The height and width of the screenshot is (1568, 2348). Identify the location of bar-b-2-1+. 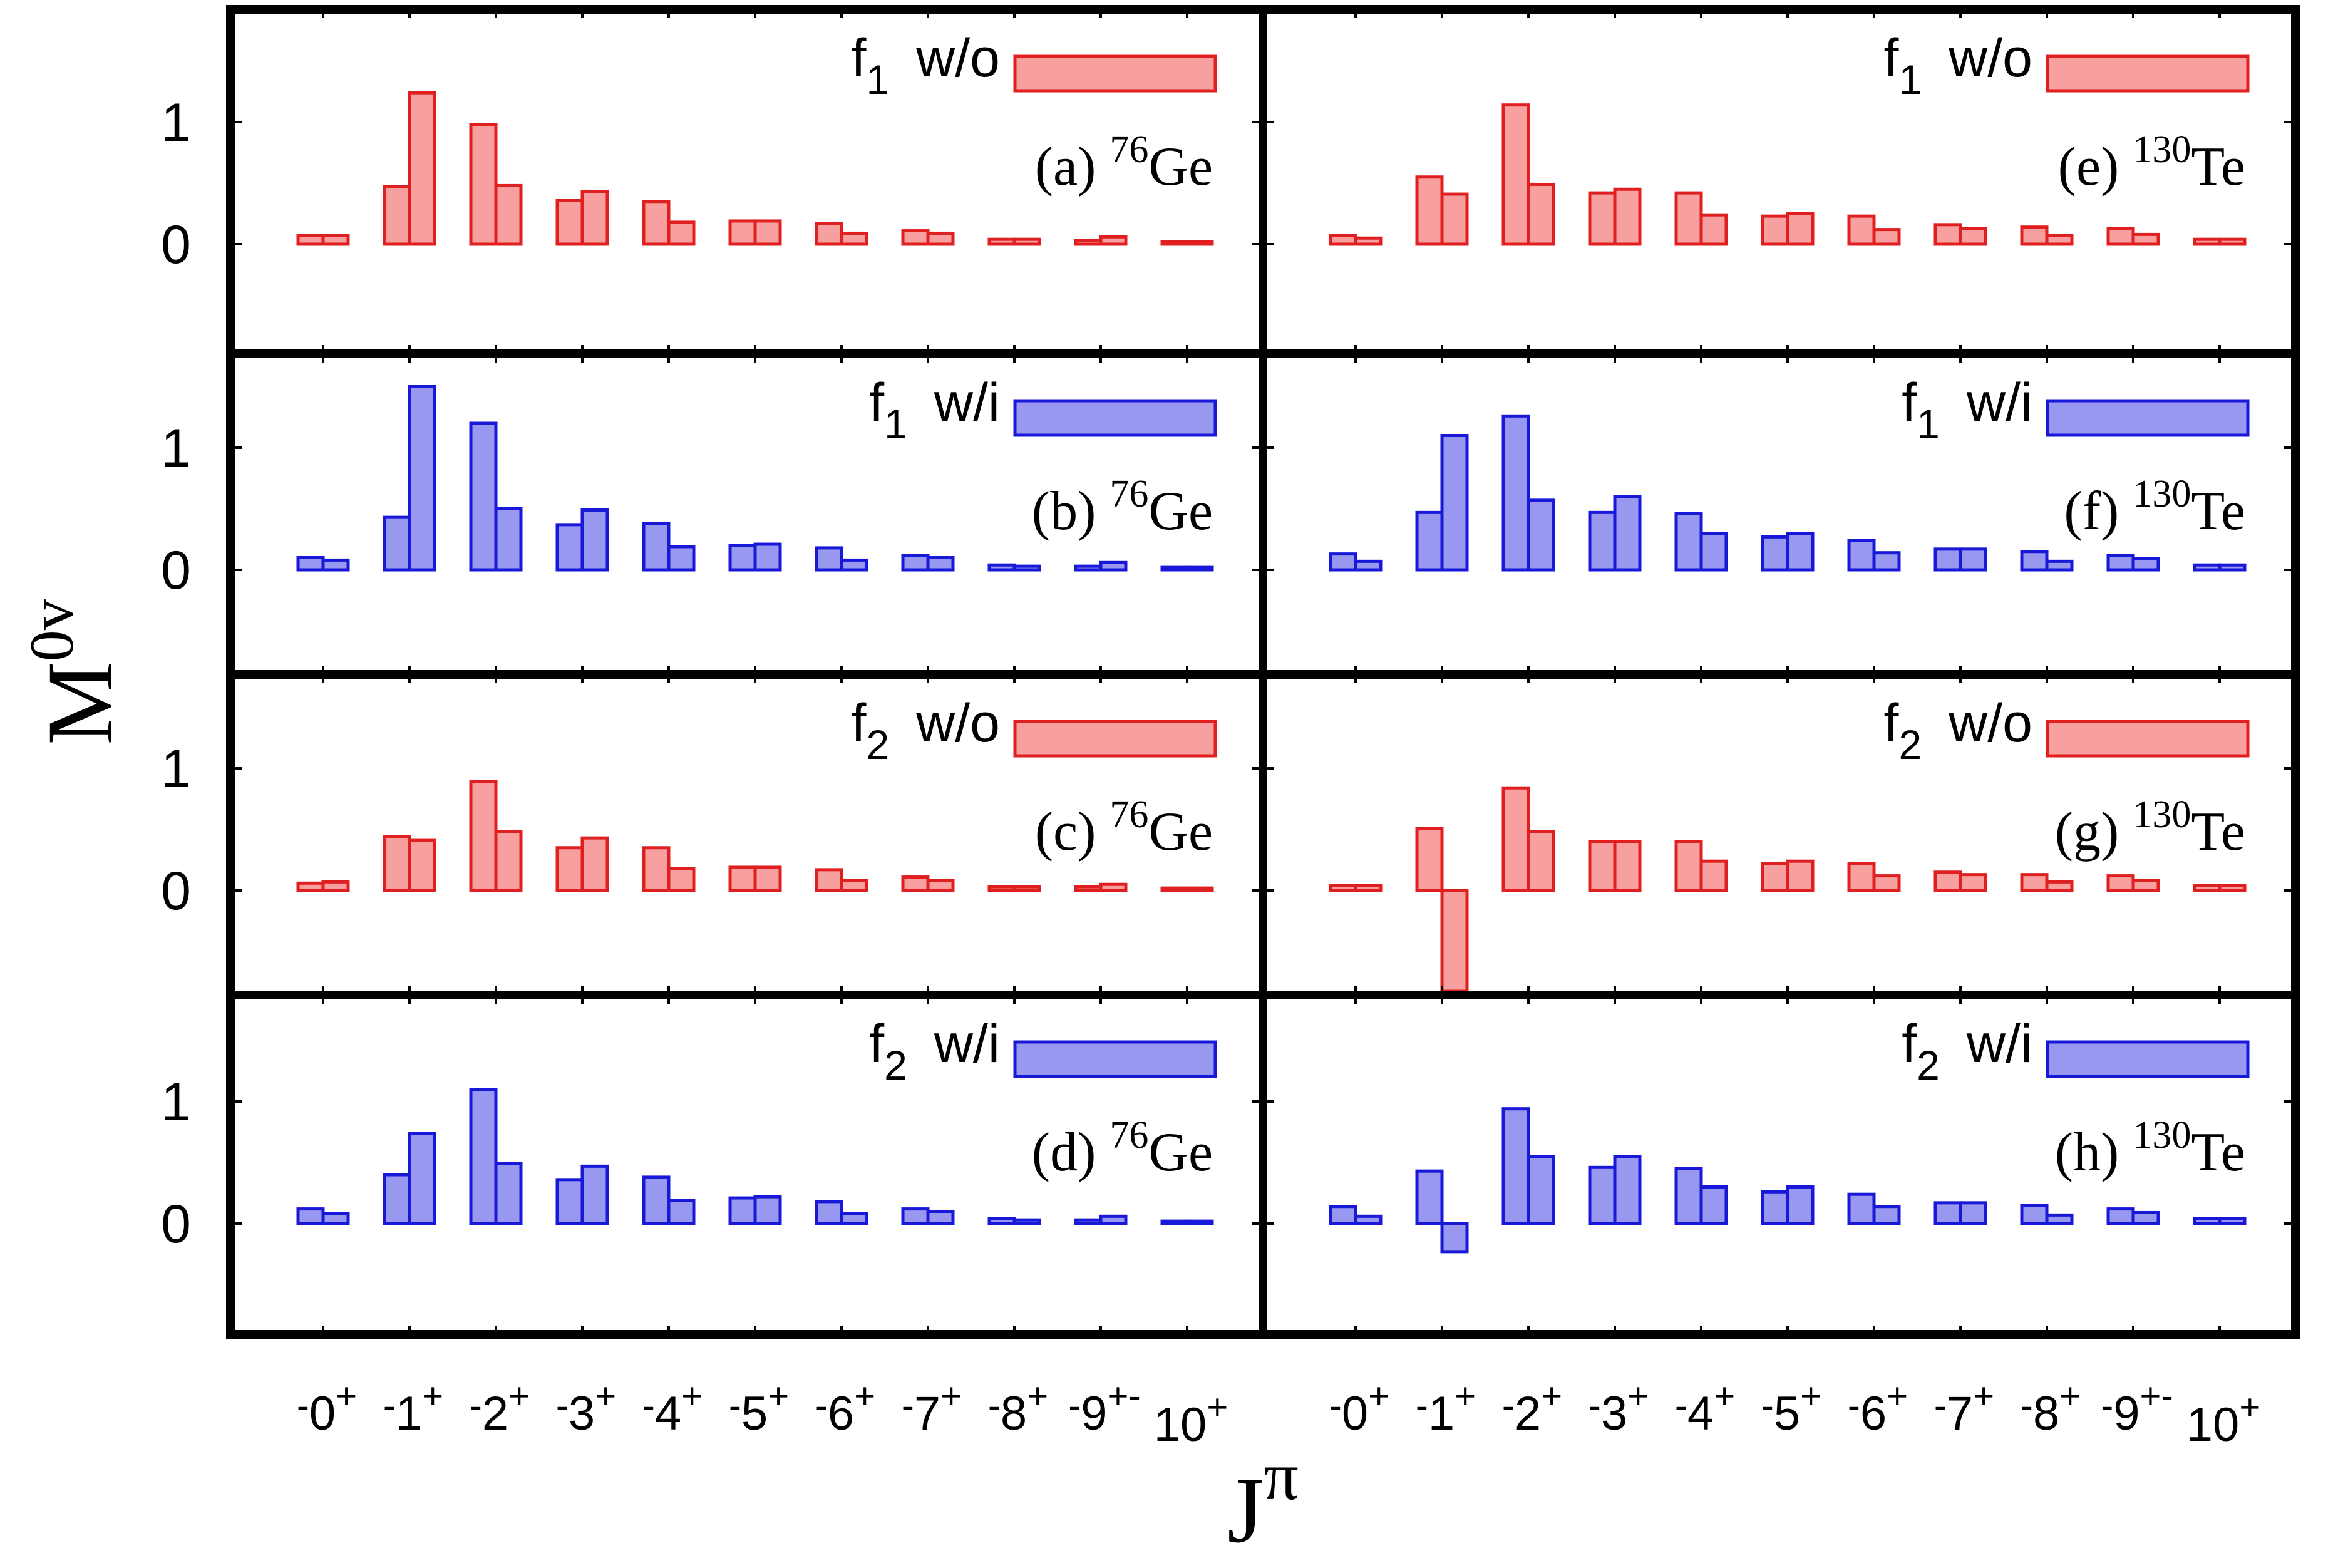
(422, 478).